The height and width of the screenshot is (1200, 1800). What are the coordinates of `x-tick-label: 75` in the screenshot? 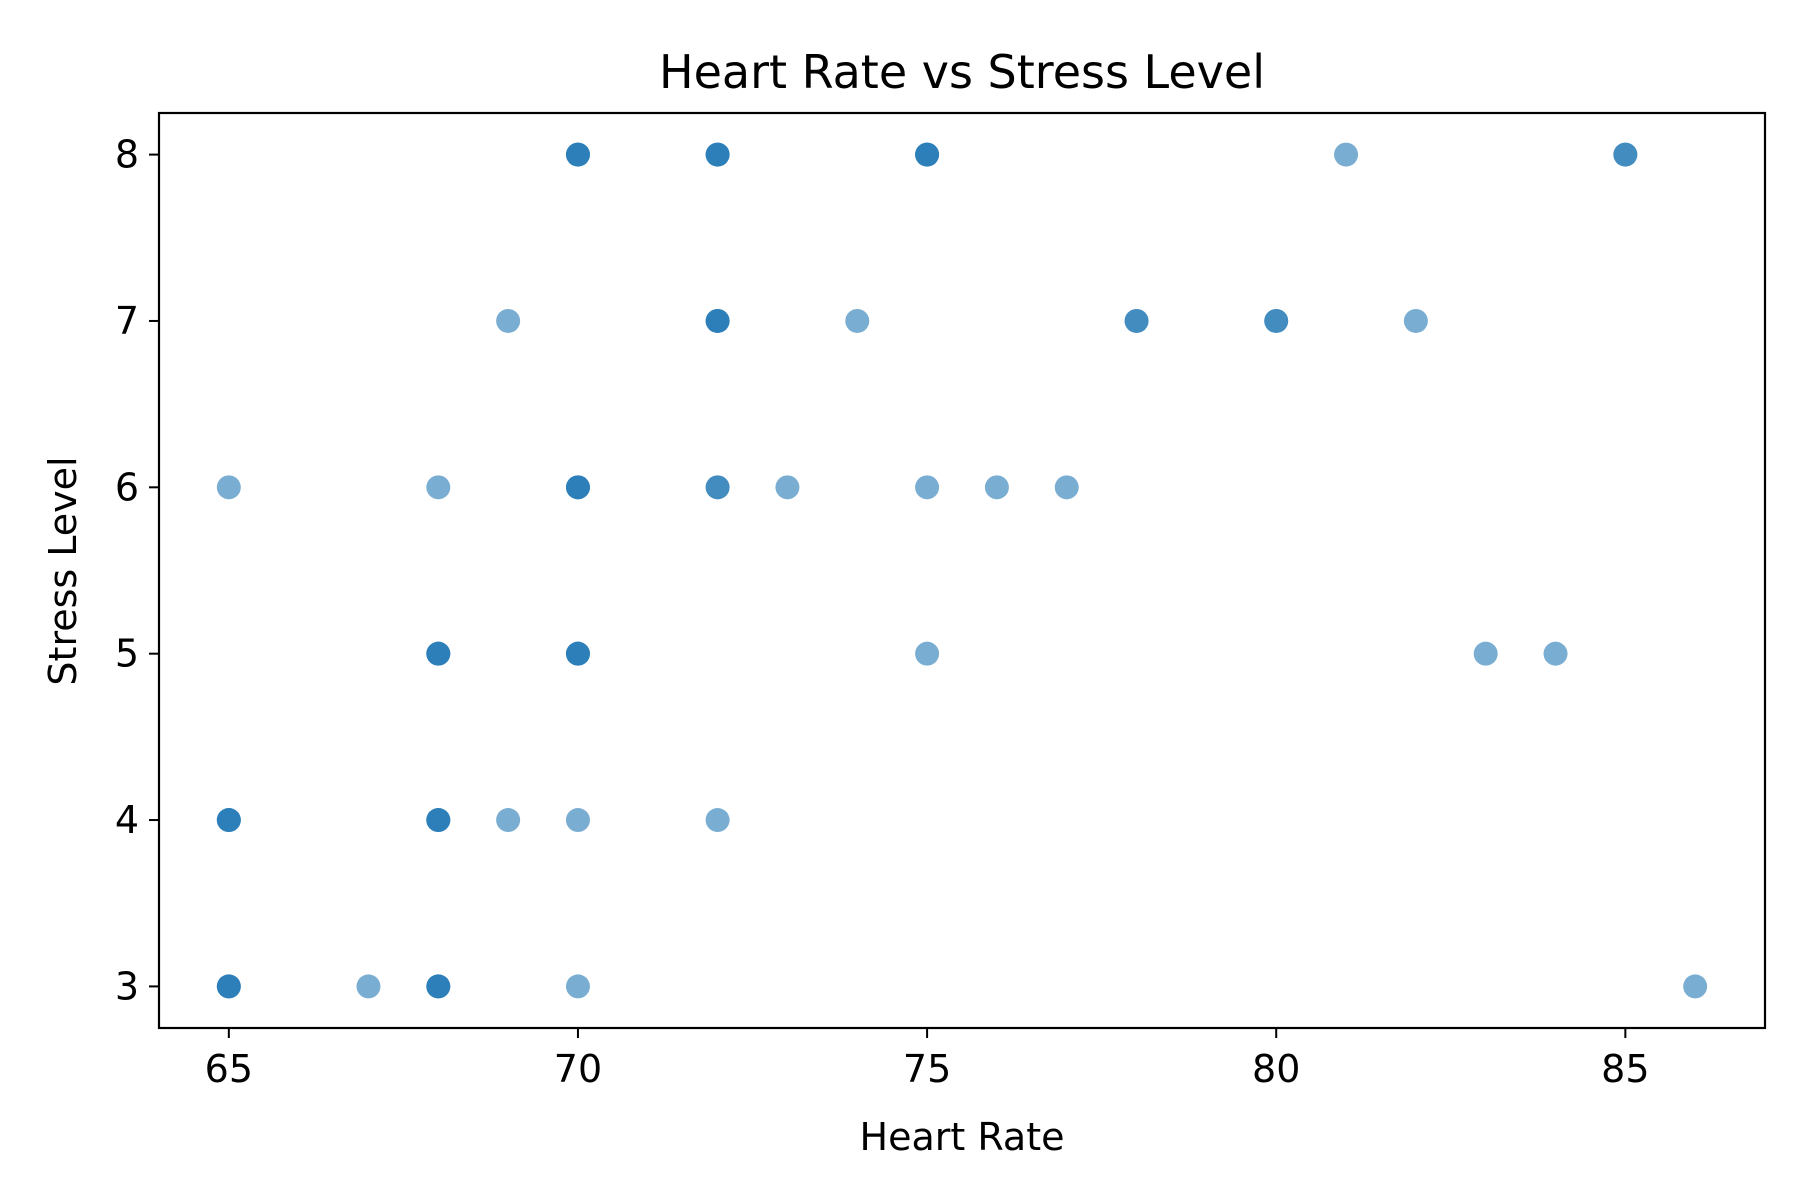 It's located at (927, 1069).